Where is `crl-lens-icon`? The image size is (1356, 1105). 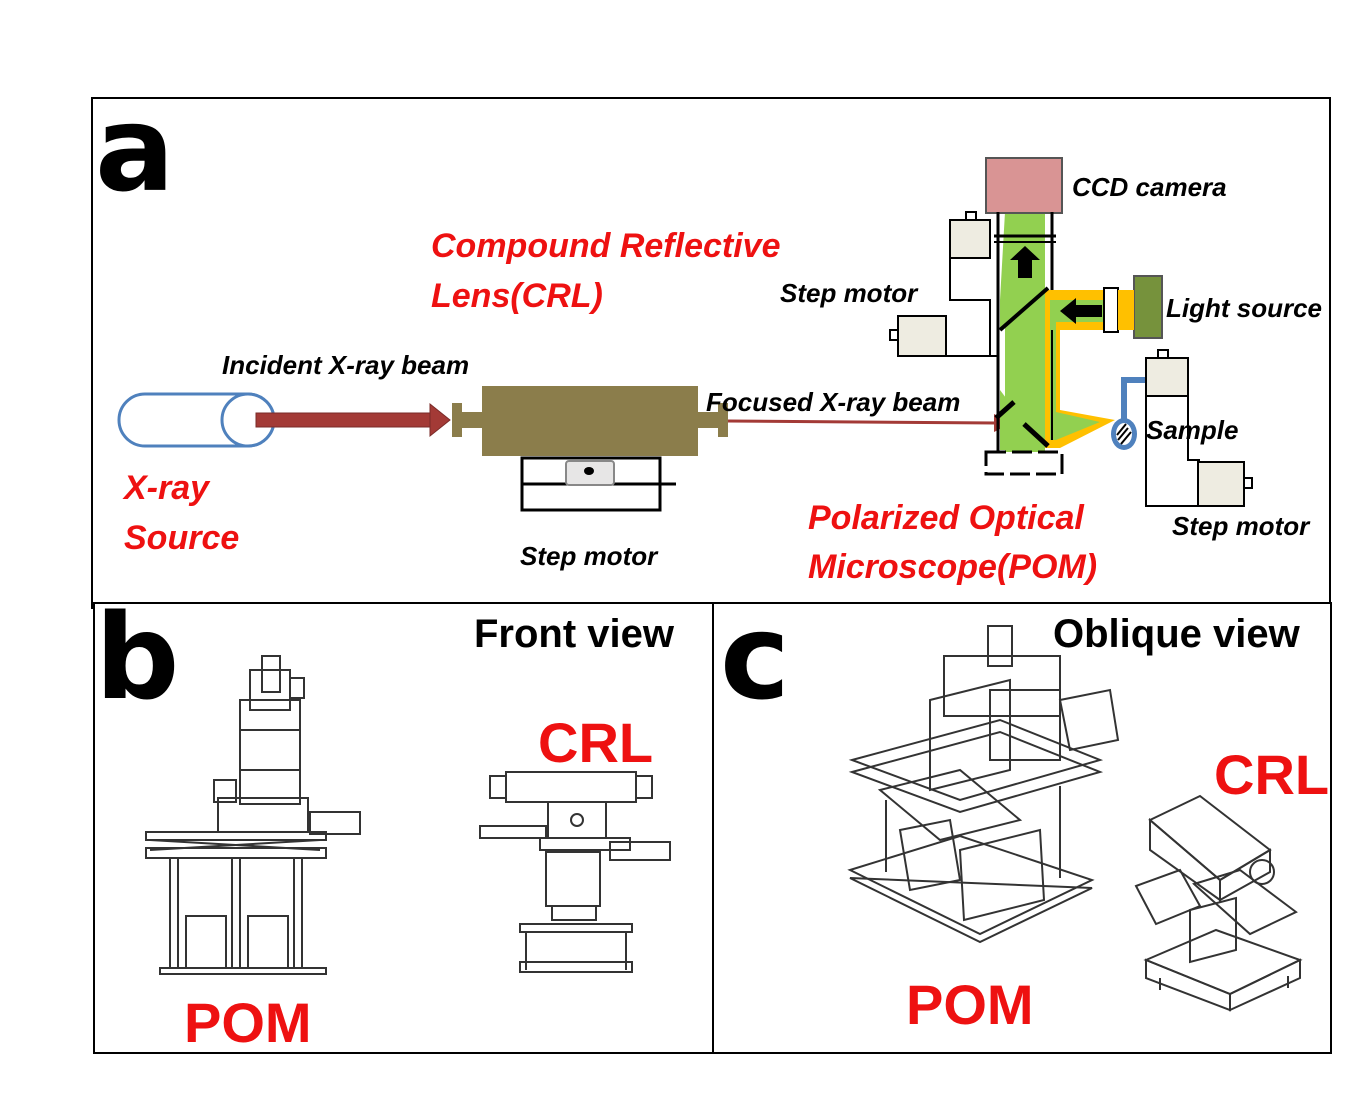
crl-lens-icon is located at coordinates (590, 421).